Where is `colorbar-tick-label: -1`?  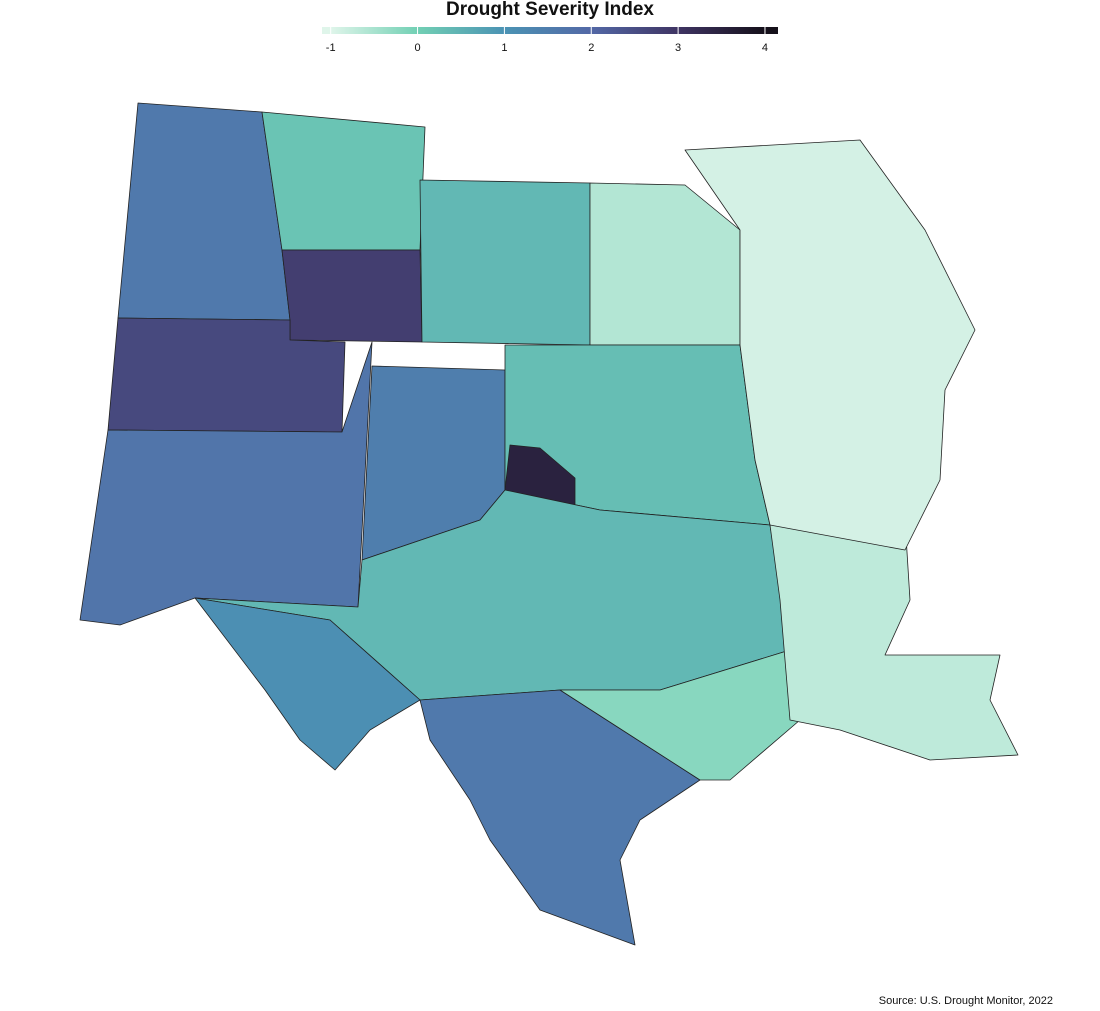 colorbar-tick-label: -1 is located at coordinates (331, 48).